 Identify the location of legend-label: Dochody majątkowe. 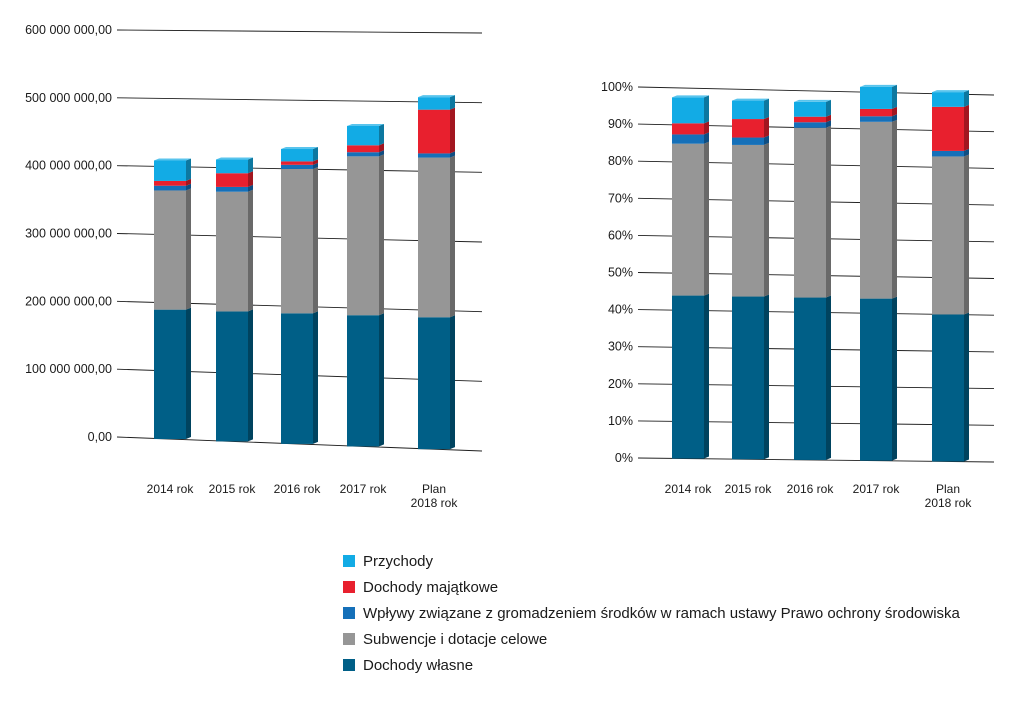
(431, 587).